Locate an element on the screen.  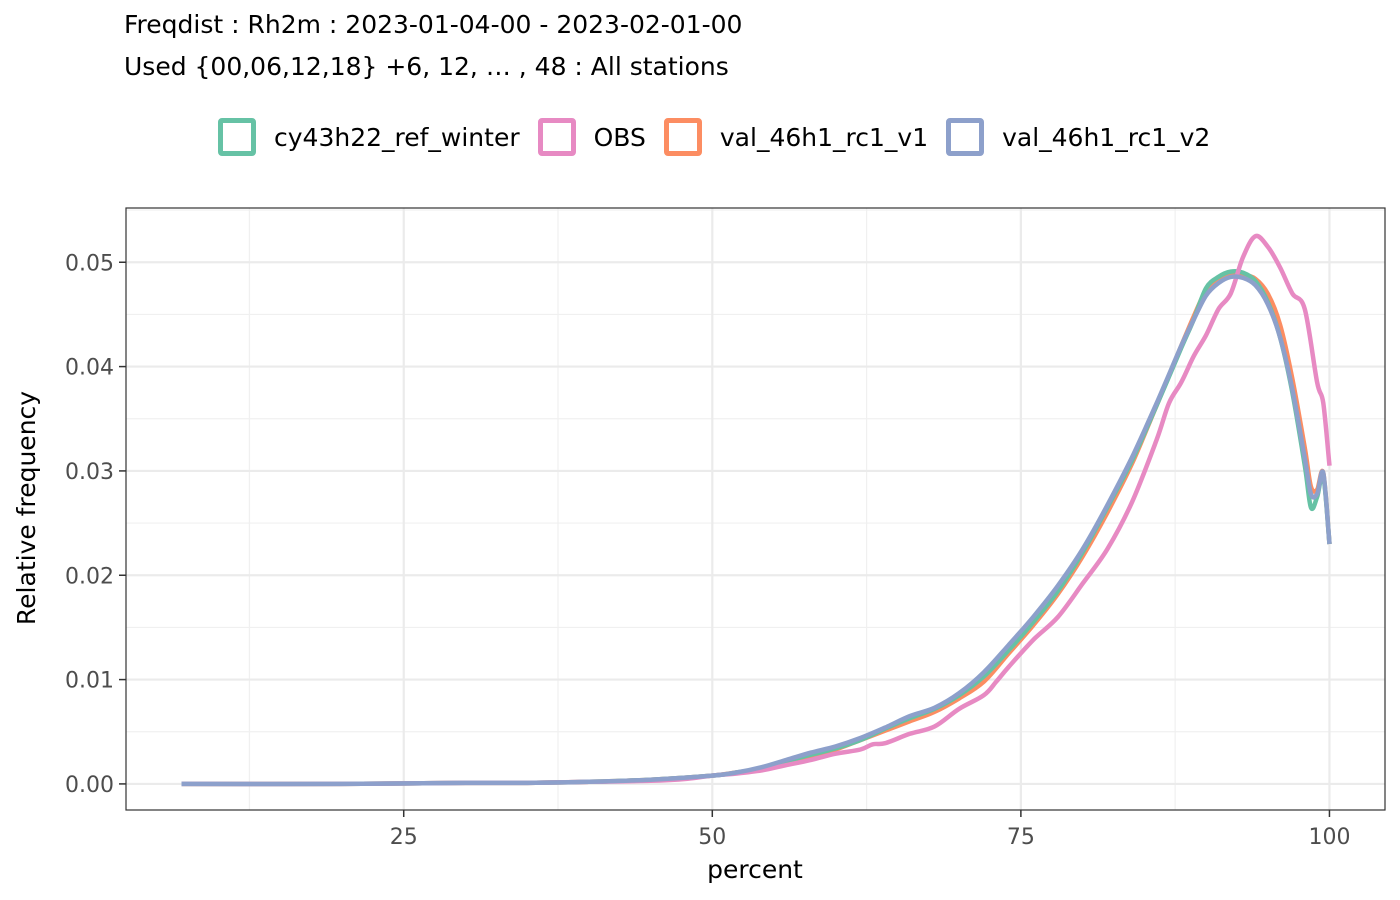
legend-item-val-46h1-rc1-v2: val_46h1_rc1_v2 is located at coordinates (1078, 137).